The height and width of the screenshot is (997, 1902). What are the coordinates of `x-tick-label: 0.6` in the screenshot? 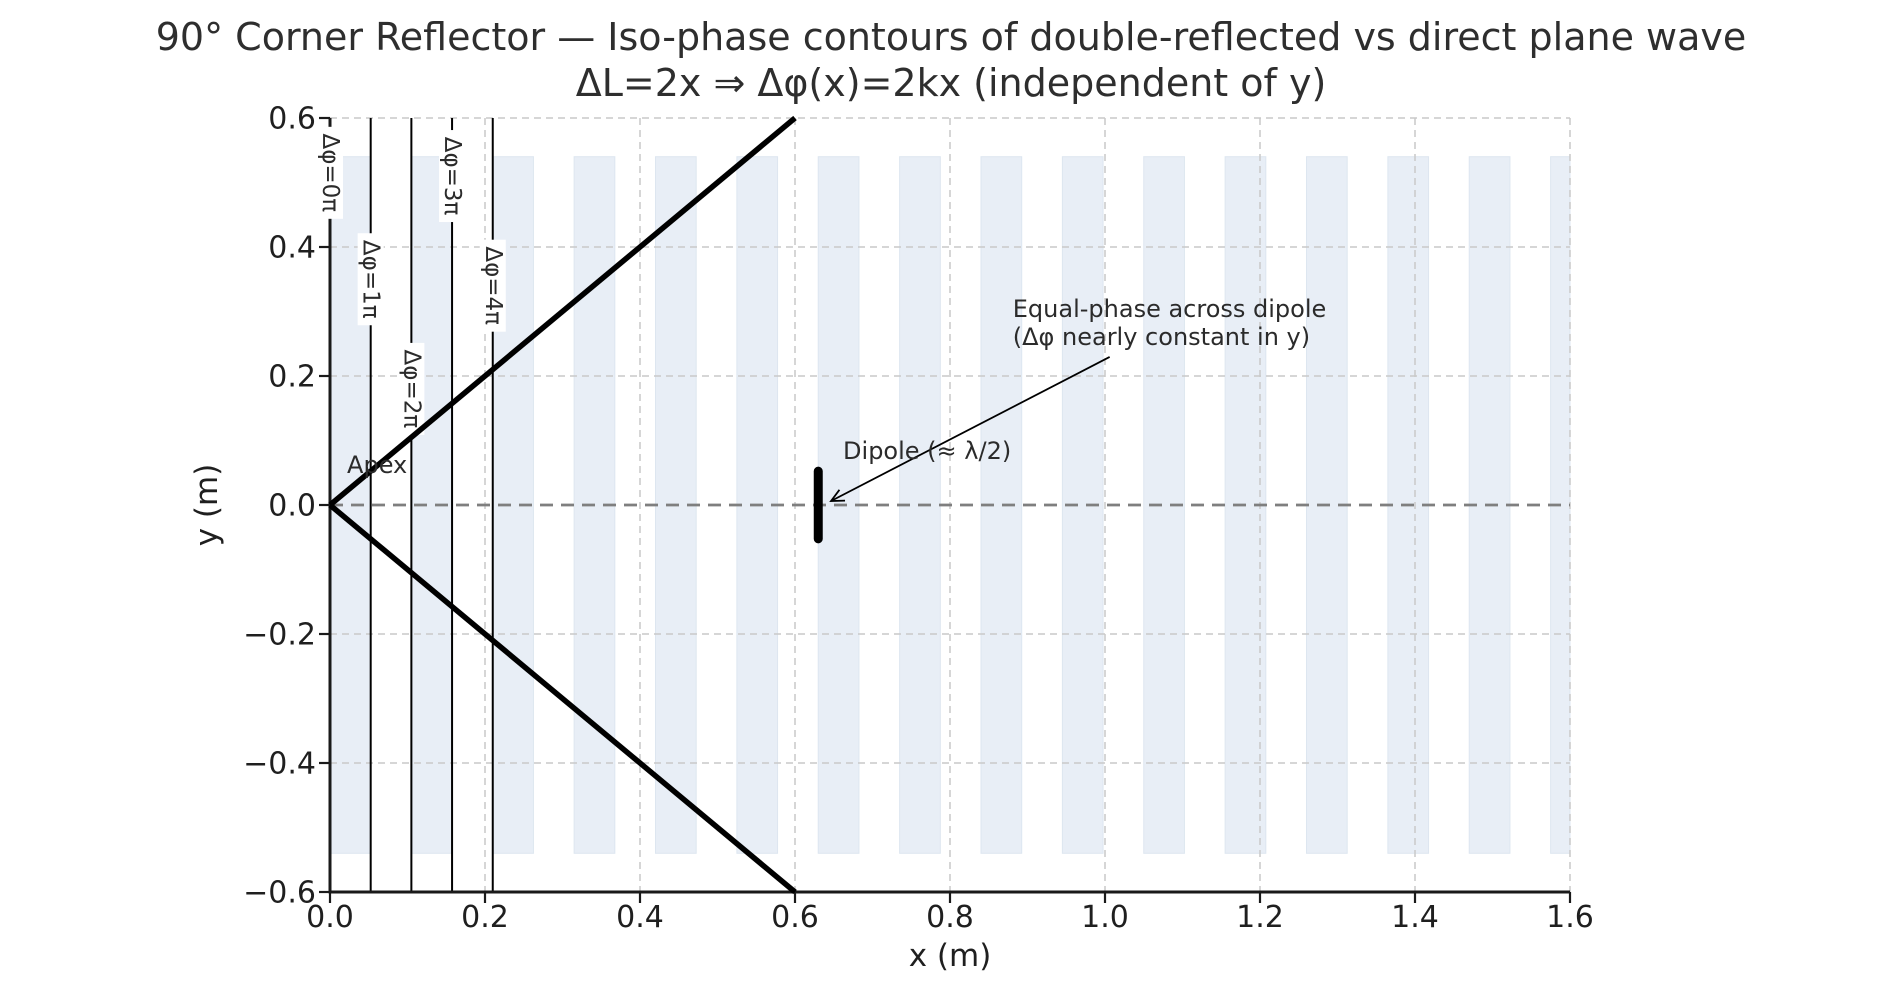 It's located at (795, 917).